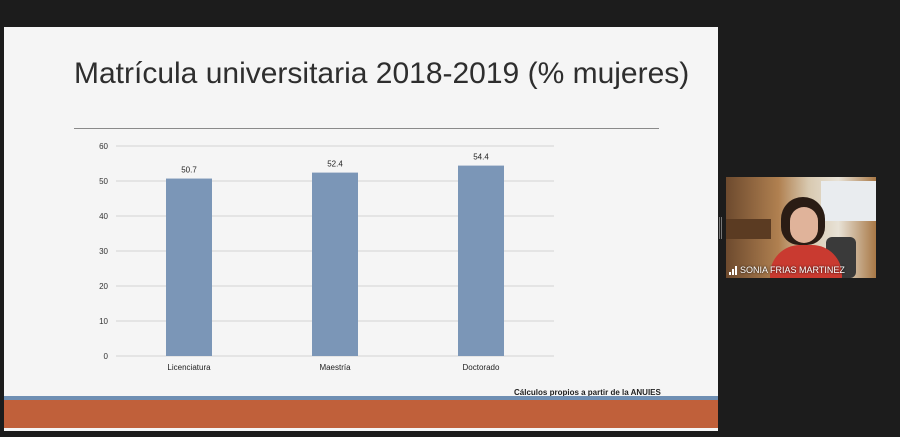 The image size is (900, 437). I want to click on footer-bar, so click(361, 414).